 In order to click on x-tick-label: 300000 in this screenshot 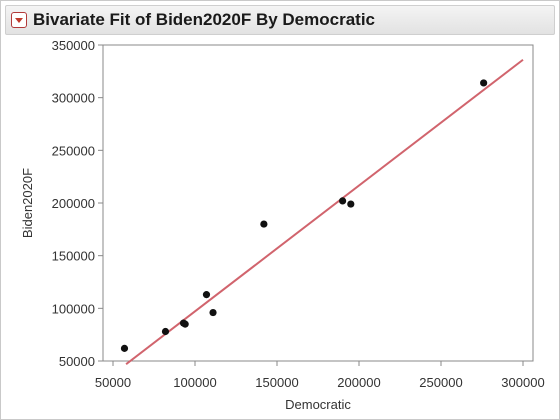, I will do `click(522, 382)`.